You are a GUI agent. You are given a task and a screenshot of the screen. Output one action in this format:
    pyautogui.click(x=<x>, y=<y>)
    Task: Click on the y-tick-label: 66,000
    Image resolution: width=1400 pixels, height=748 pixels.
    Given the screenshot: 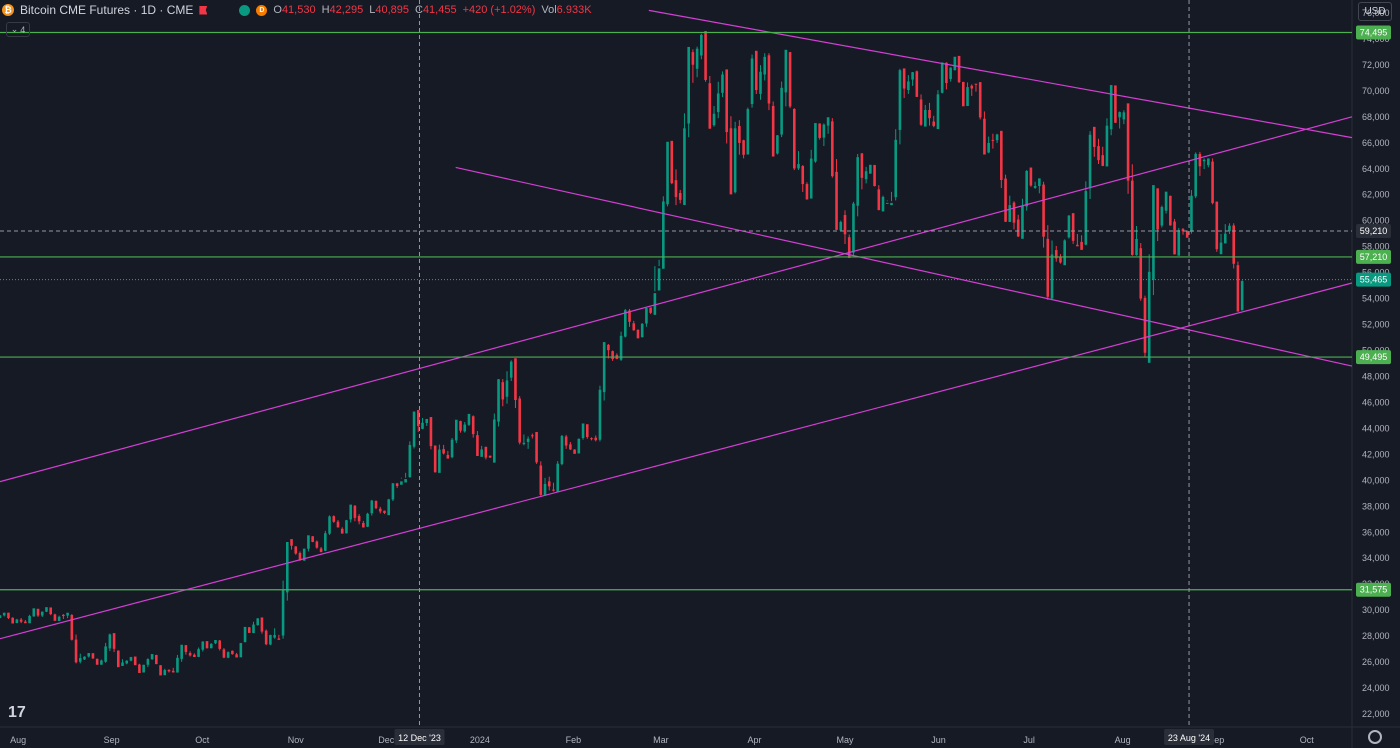 What is the action you would take?
    pyautogui.click(x=1376, y=143)
    